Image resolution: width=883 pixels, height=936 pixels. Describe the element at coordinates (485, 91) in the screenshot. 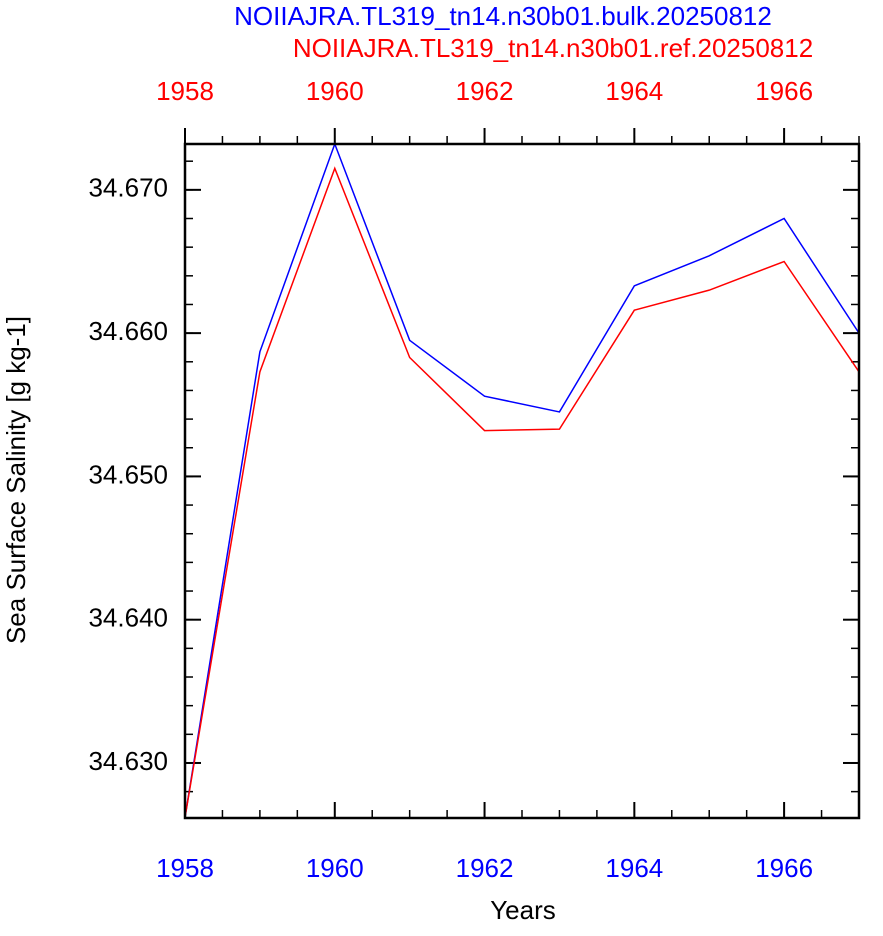

I see `x-tick-label-top: 1962` at that location.